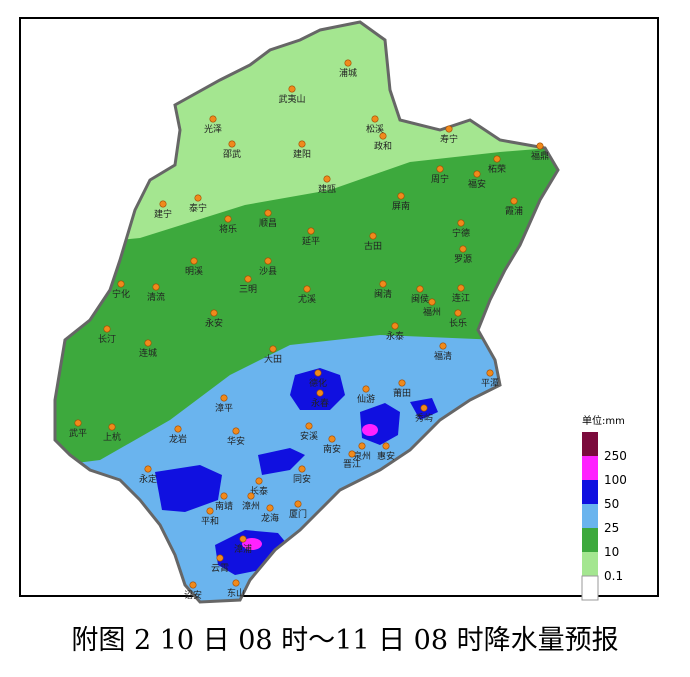 This screenshot has width=690, height=677. I want to click on city-name: 清流, so click(156, 297).